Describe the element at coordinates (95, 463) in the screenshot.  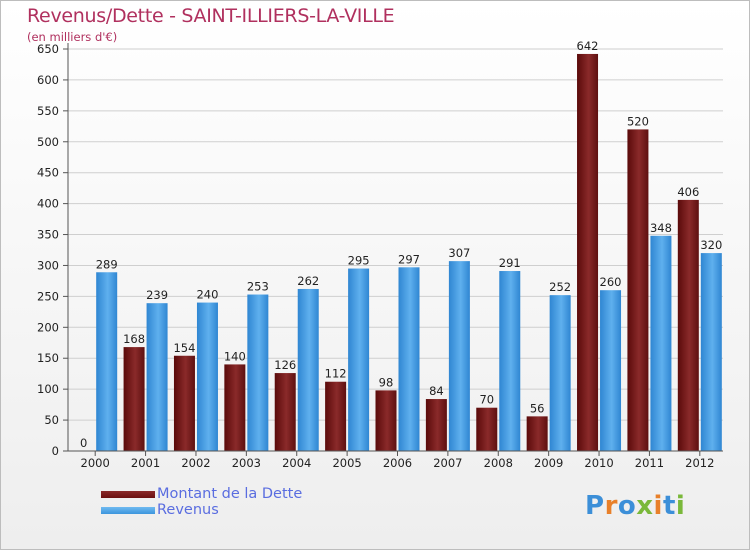
I see `x-tick-label: 2000` at that location.